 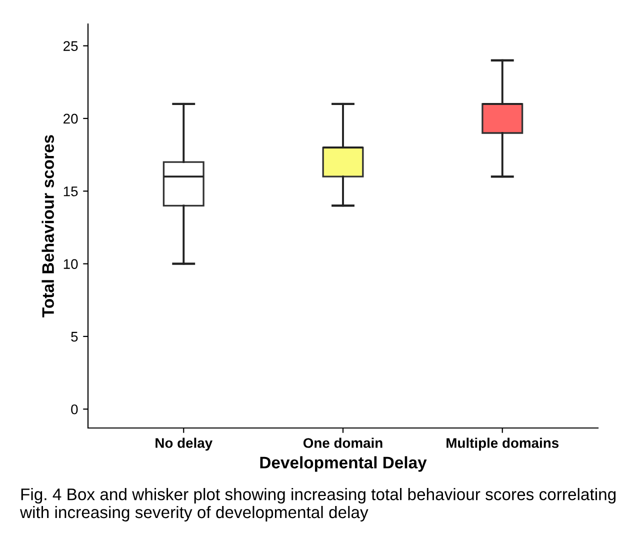 I want to click on y-tick-label: 5, so click(x=74, y=337).